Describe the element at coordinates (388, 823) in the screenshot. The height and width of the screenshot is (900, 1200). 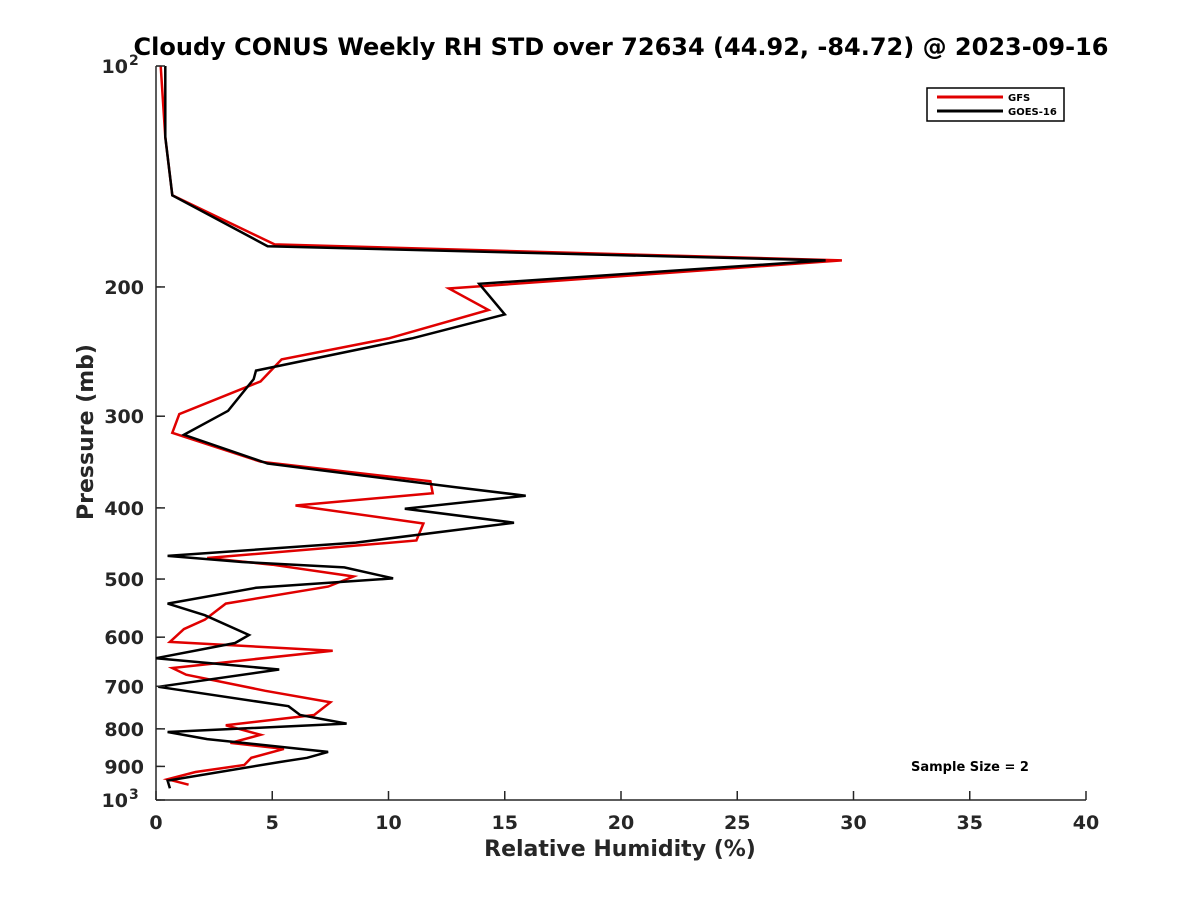
I see `x-tick-label: 10` at that location.